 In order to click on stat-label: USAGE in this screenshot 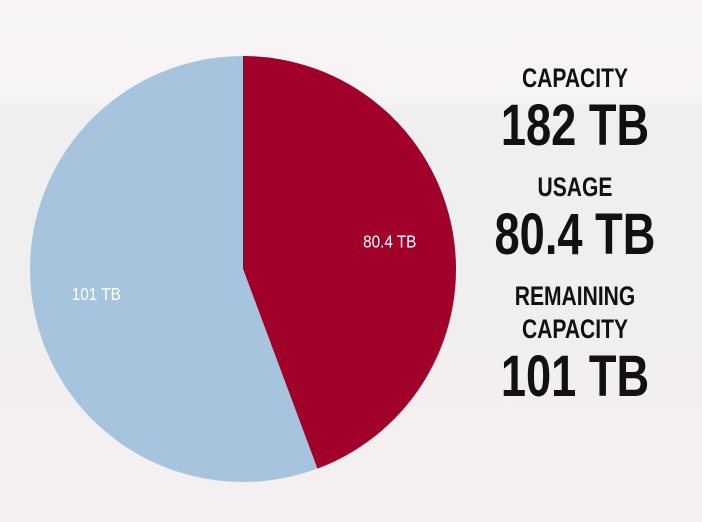, I will do `click(575, 187)`.